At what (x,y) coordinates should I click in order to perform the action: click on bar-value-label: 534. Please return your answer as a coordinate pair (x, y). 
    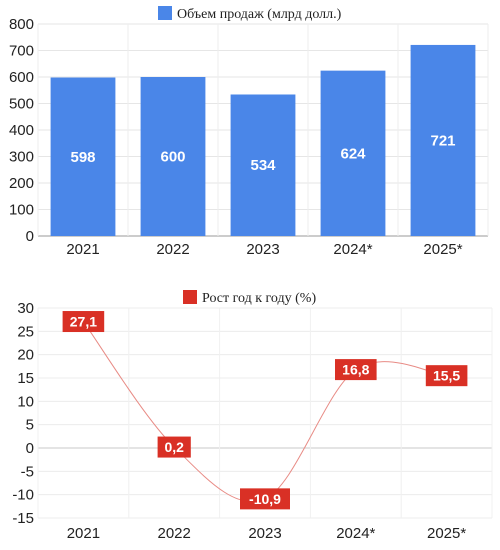
    Looking at the image, I should click on (263, 165).